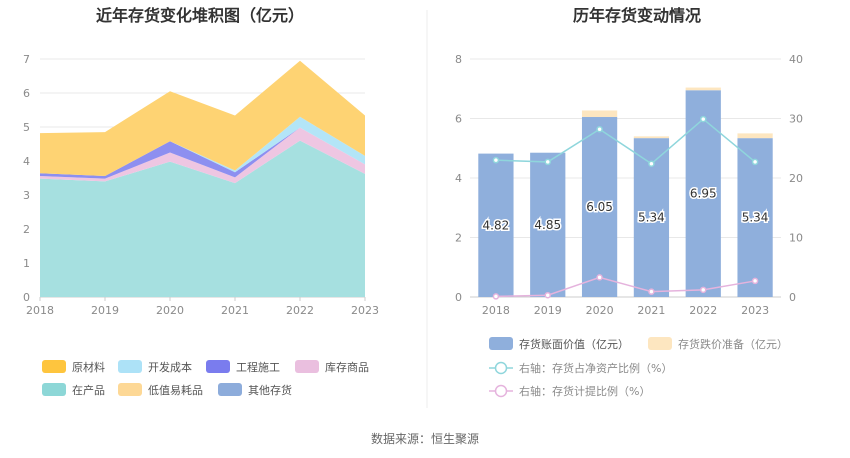 This screenshot has width=850, height=458. I want to click on bar-data-label: 6.05, so click(599, 207).